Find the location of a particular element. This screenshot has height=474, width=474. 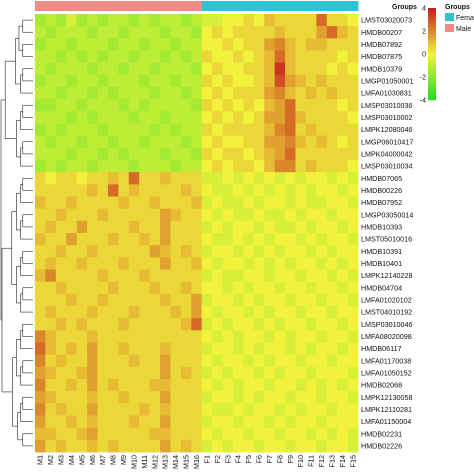

group-legend-label: Male is located at coordinates (463, 29).